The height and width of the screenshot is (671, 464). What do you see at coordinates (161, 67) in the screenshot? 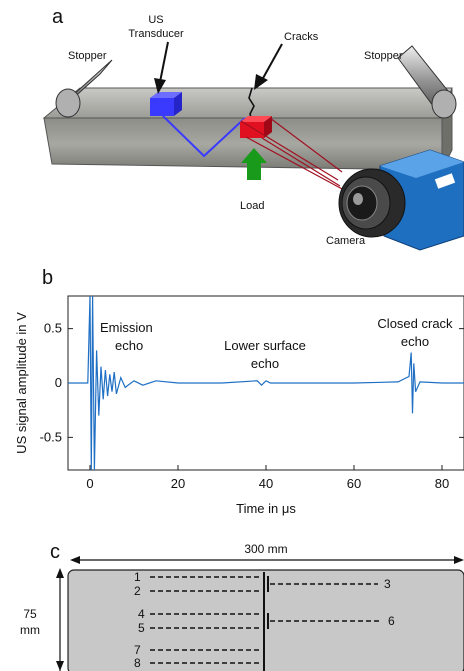
I see `transducer-pointer-arrow` at bounding box center [161, 67].